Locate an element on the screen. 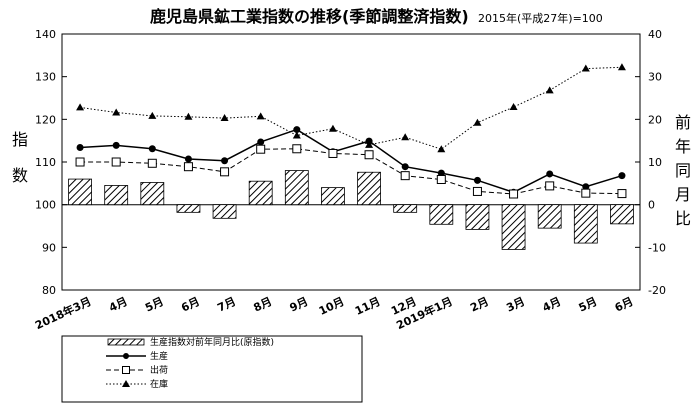 This screenshot has width=700, height=405. y-axis-right-tick-label: -20 is located at coordinates (657, 290).